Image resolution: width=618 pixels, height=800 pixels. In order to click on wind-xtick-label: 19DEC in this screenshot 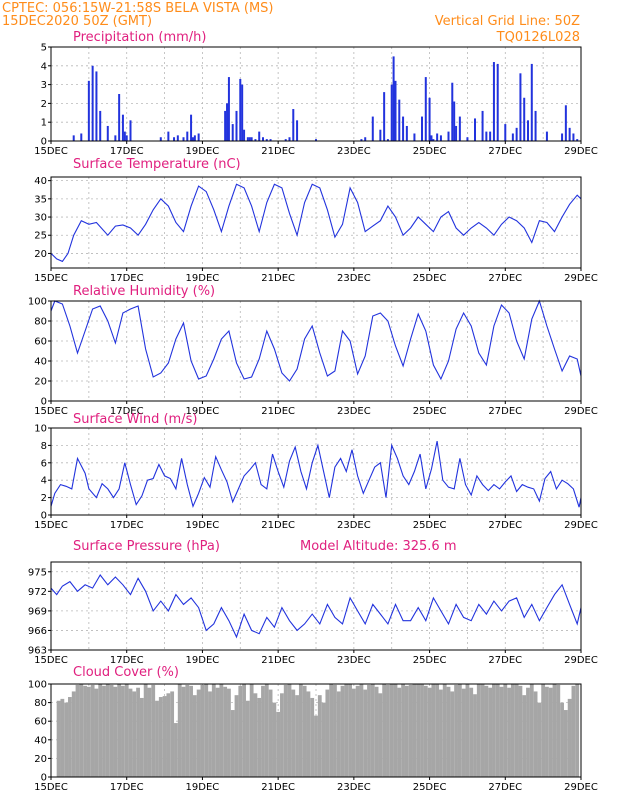, I will do `click(203, 525)`.